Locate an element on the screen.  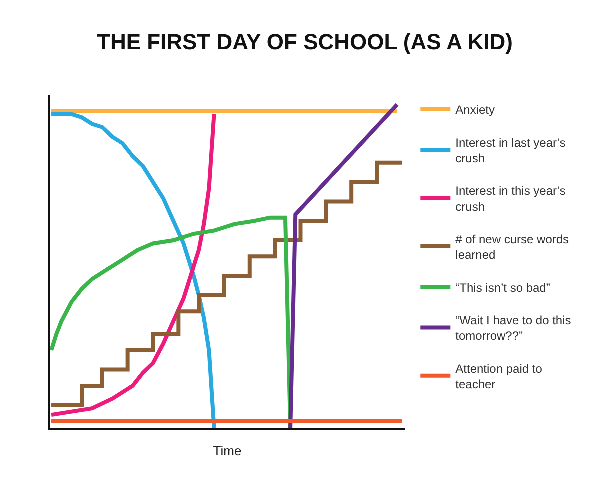
x-axis-title: Time is located at coordinates (227, 451).